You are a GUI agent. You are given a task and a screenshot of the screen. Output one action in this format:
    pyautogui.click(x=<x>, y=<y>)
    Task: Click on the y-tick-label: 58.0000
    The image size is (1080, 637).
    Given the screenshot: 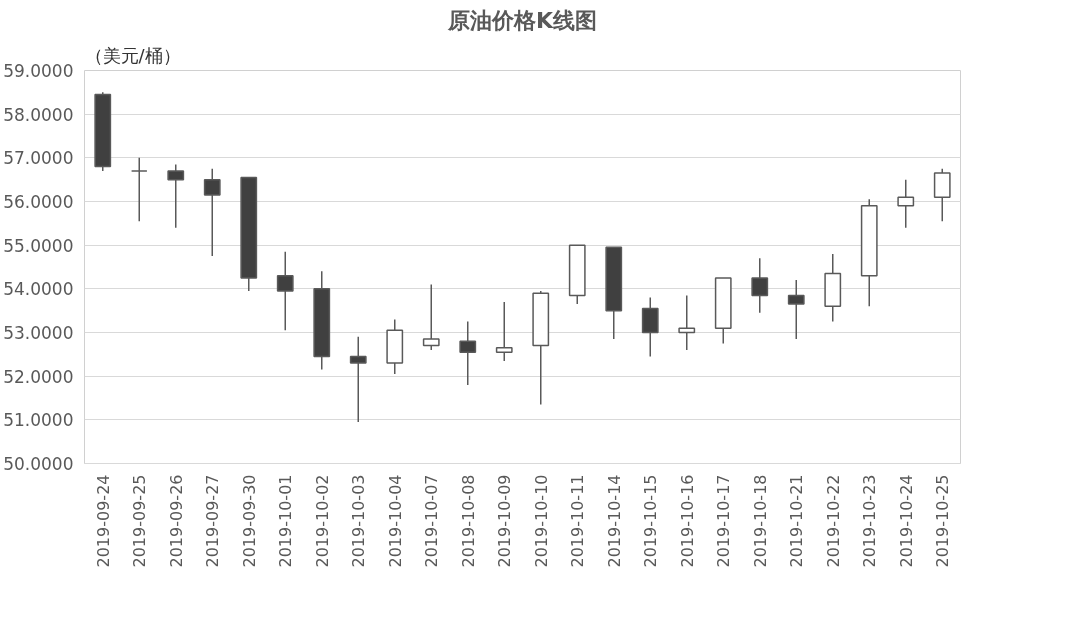 What is the action you would take?
    pyautogui.click(x=38, y=114)
    